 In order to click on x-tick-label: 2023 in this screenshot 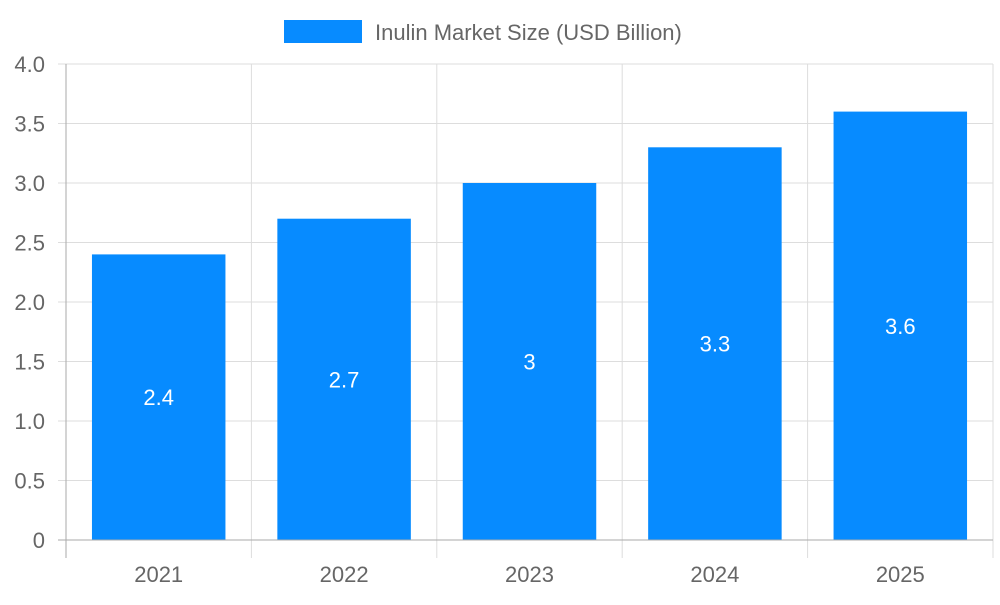, I will do `click(529, 574)`.